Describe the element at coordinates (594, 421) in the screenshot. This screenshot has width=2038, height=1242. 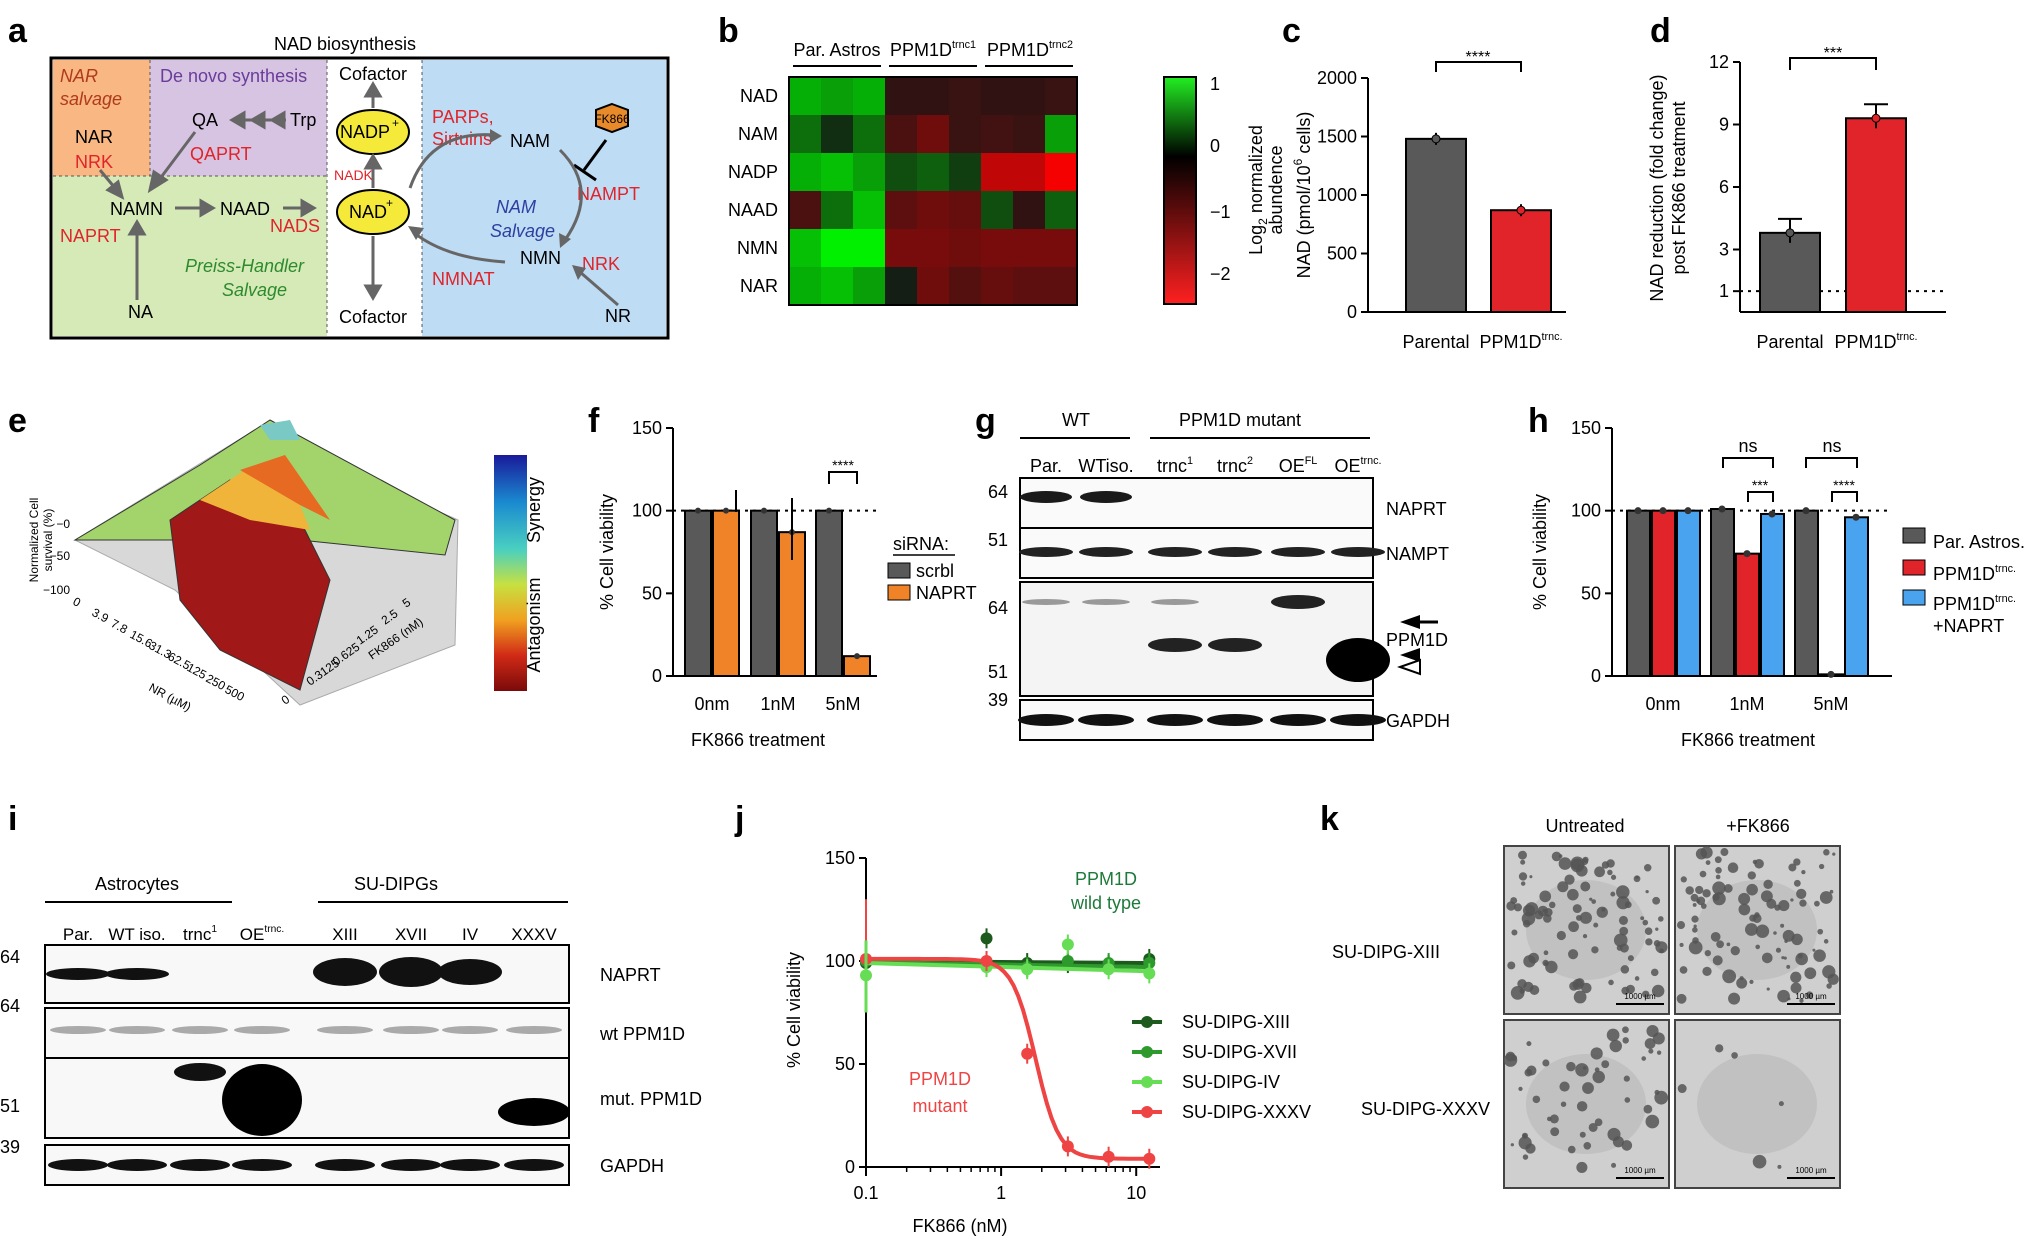
I see `panel-label-f: f` at that location.